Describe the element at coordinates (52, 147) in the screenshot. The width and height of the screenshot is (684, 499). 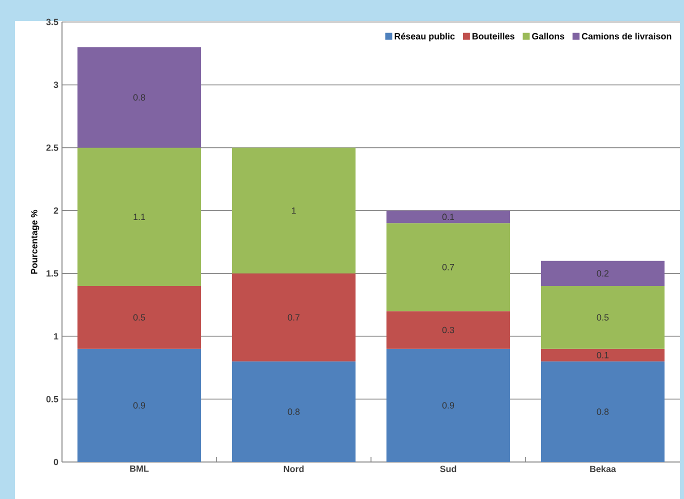
I see `y-tick-label: 2.5` at that location.